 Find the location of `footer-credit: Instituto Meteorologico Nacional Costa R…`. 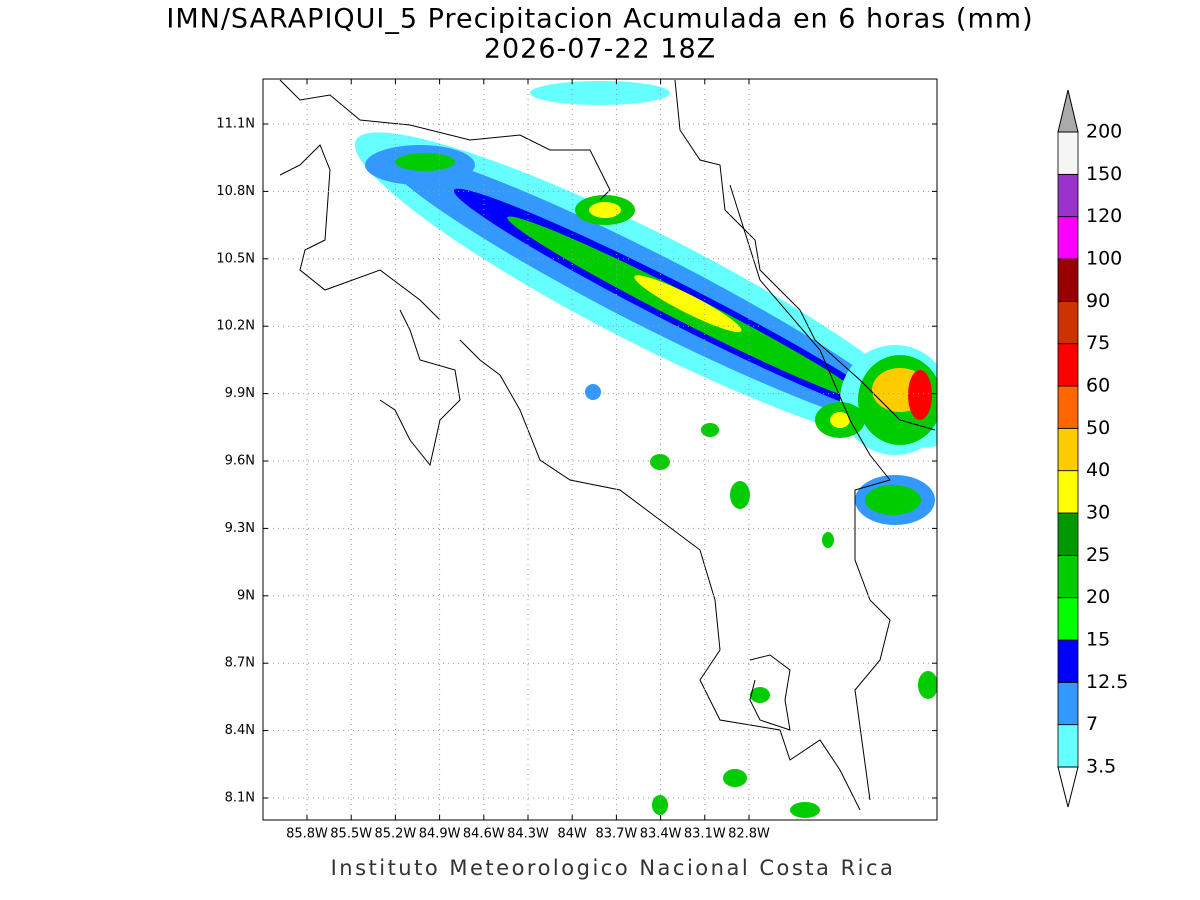

footer-credit: Instituto Meteorologico Nacional Costa R… is located at coordinates (613, 868).